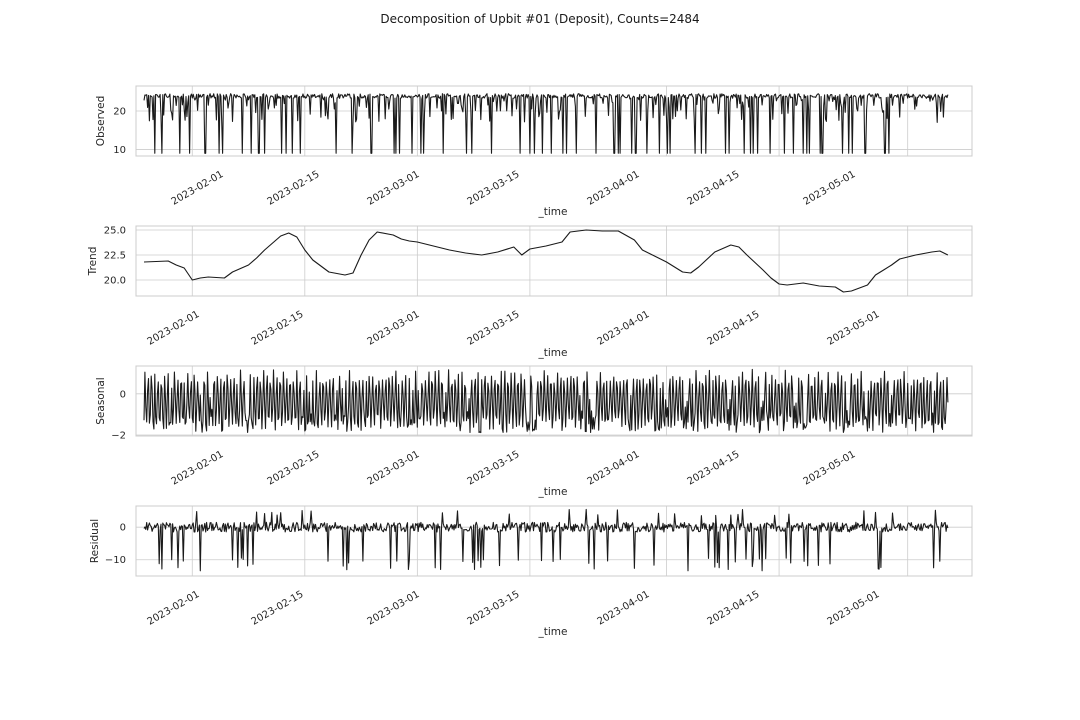  I want to click on y-axis-label: Observed, so click(101, 121).